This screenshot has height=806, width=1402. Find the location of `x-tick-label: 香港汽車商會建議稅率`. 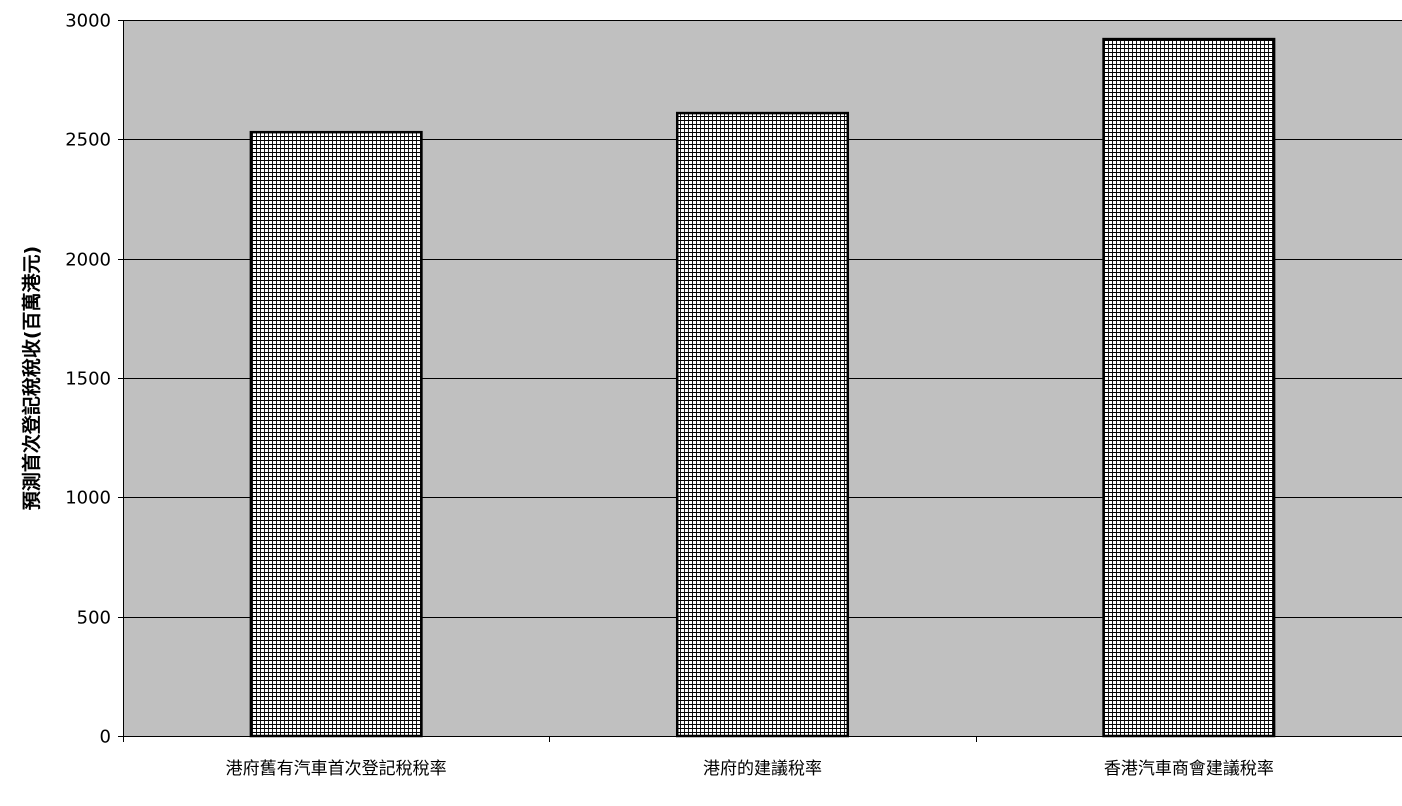

x-tick-label: 香港汽車商會建議稅率 is located at coordinates (1189, 769).